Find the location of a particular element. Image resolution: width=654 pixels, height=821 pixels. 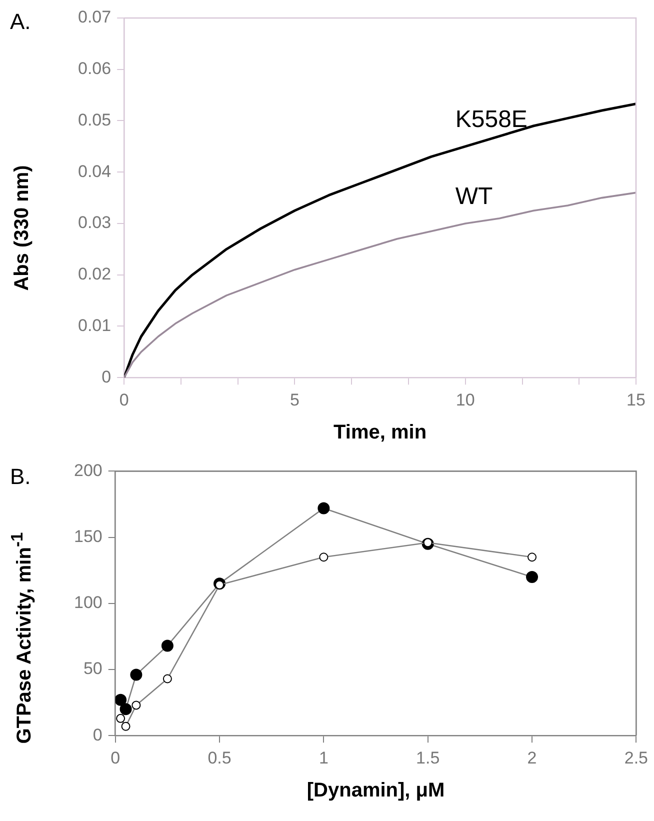

x-tick-label: 0.5 is located at coordinates (220, 758).